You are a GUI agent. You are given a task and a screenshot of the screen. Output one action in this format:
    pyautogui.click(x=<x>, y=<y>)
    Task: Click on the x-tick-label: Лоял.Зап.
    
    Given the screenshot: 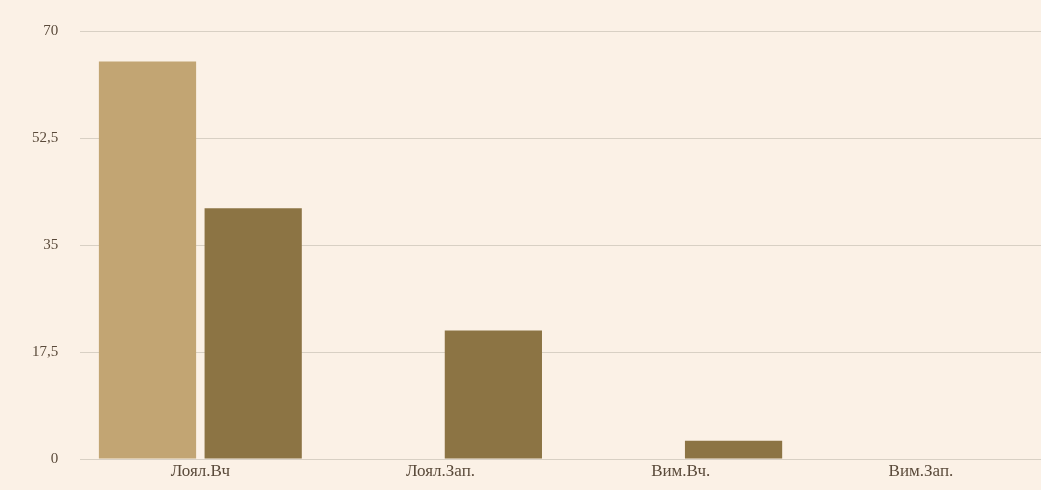 What is the action you would take?
    pyautogui.click(x=441, y=470)
    